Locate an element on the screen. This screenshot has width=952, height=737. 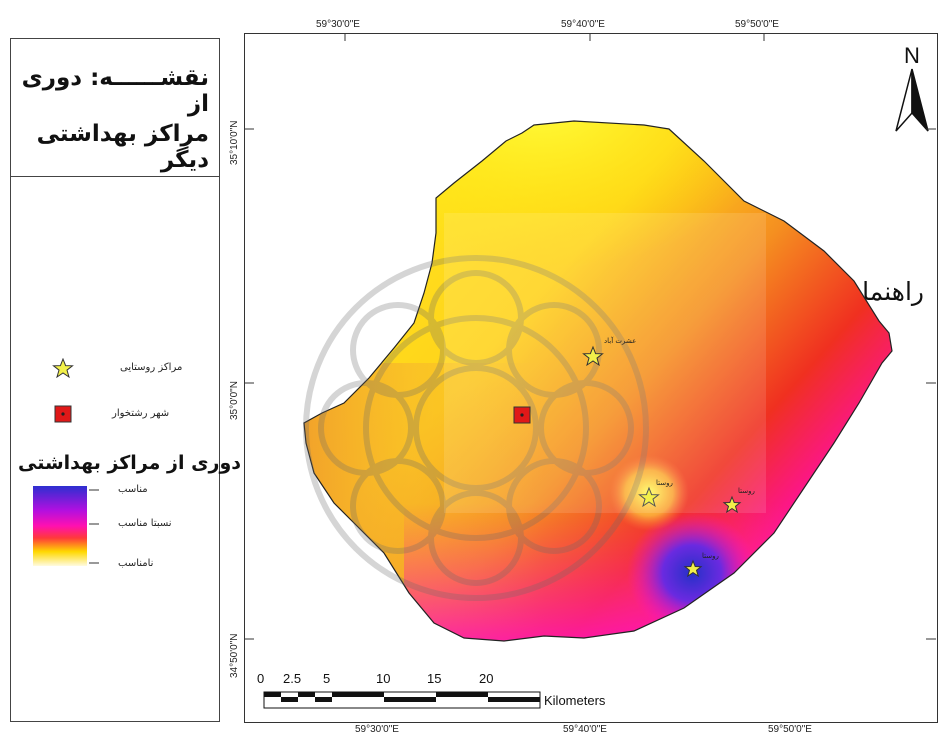
place-label-village-3: روستا is located at coordinates (746, 491).